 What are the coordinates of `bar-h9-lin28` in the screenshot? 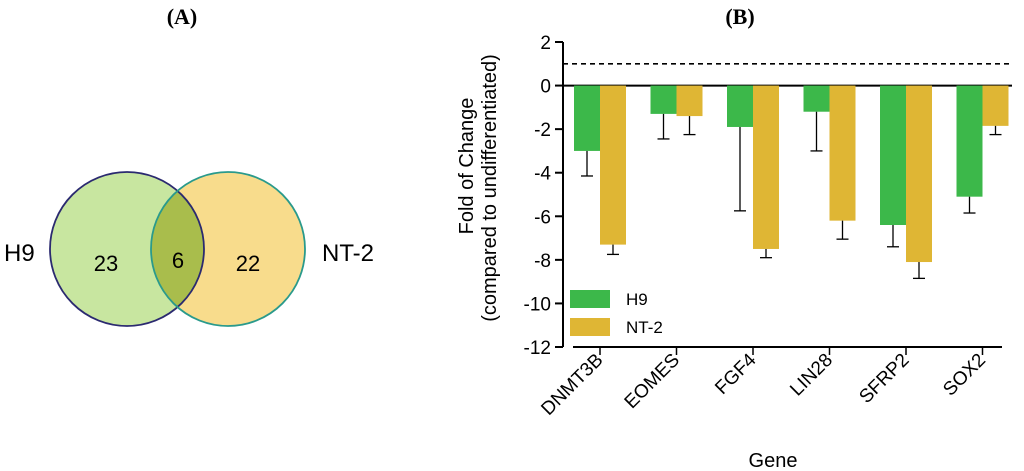 It's located at (816, 98).